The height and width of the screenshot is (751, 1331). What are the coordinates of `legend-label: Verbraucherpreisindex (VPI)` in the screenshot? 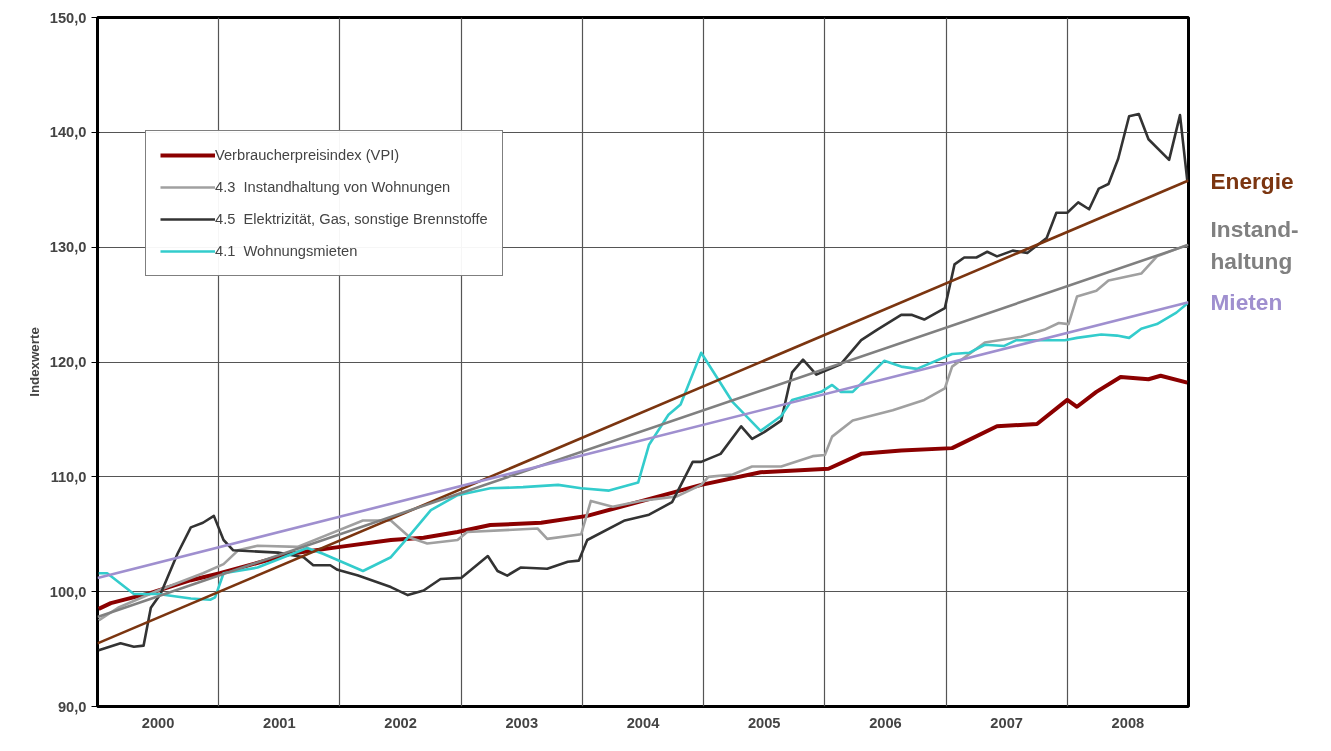 It's located at (307, 155).